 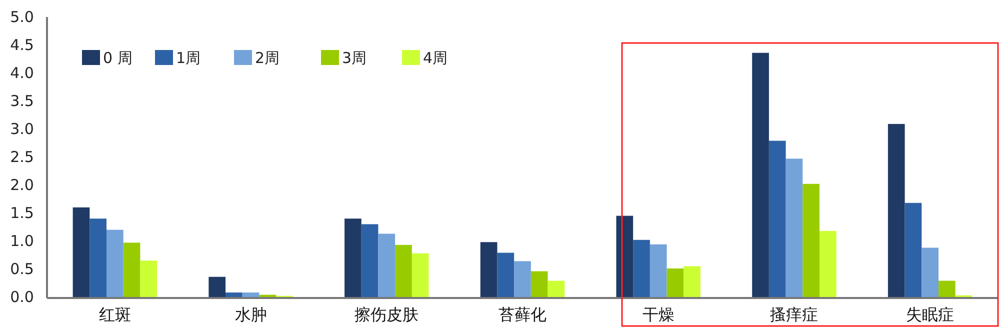 I want to click on y-tick-label: 2.5, so click(x=22, y=157).